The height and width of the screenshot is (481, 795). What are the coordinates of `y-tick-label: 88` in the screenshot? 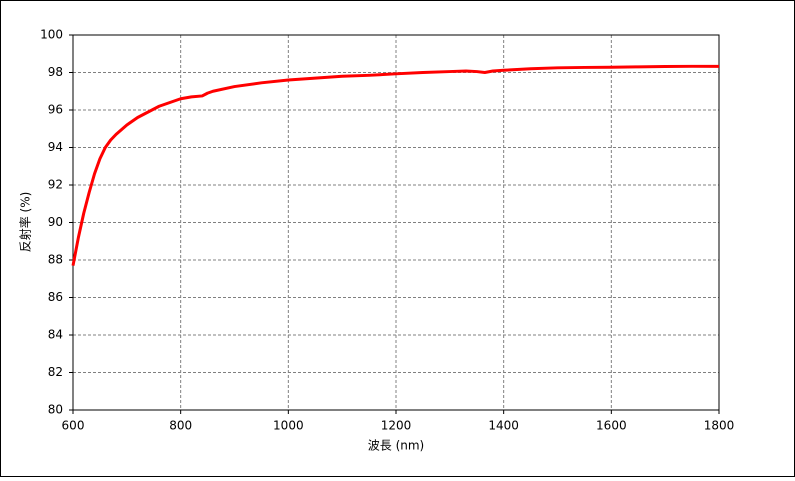 It's located at (55, 260).